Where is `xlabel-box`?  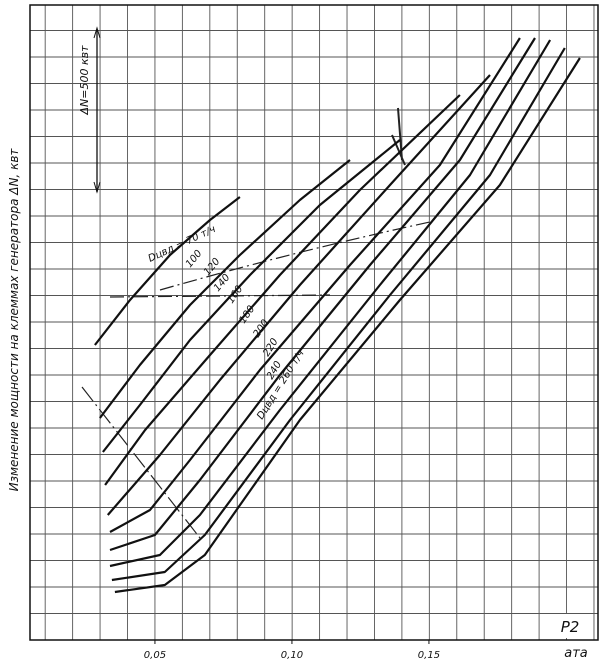 xlabel-box is located at coordinates (571, 626).